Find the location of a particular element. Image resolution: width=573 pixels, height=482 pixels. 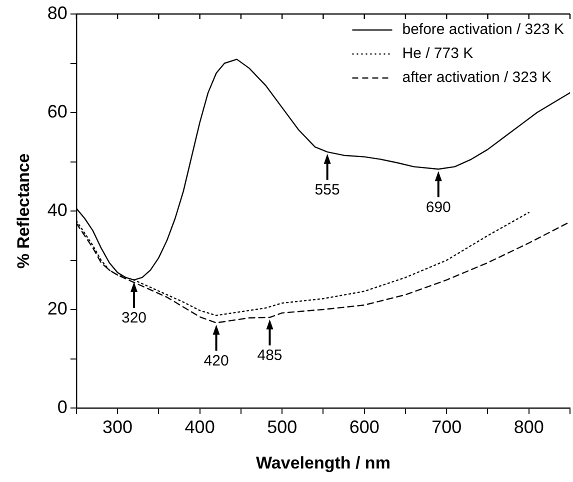

annotation: 320 is located at coordinates (134, 318).